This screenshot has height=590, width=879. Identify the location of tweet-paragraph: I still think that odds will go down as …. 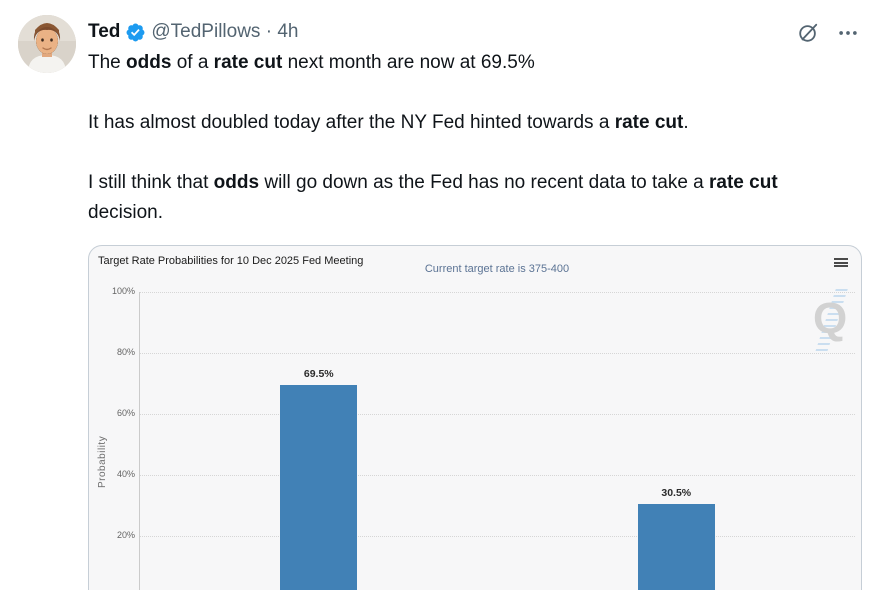
(462, 198).